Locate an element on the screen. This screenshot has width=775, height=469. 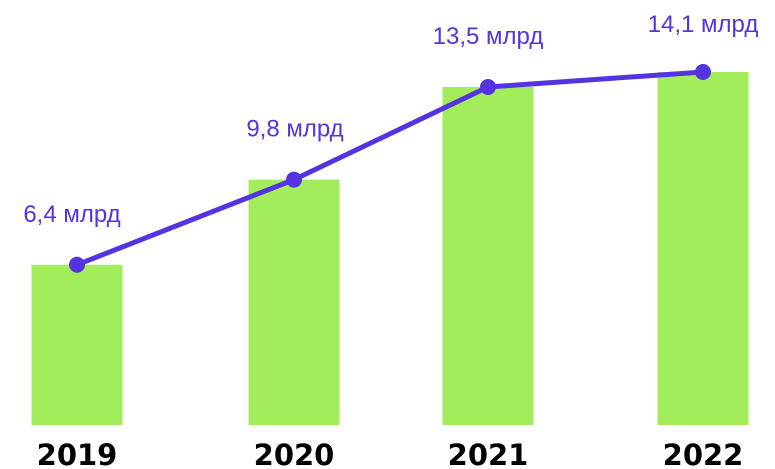
bar-2021 is located at coordinates (488, 256).